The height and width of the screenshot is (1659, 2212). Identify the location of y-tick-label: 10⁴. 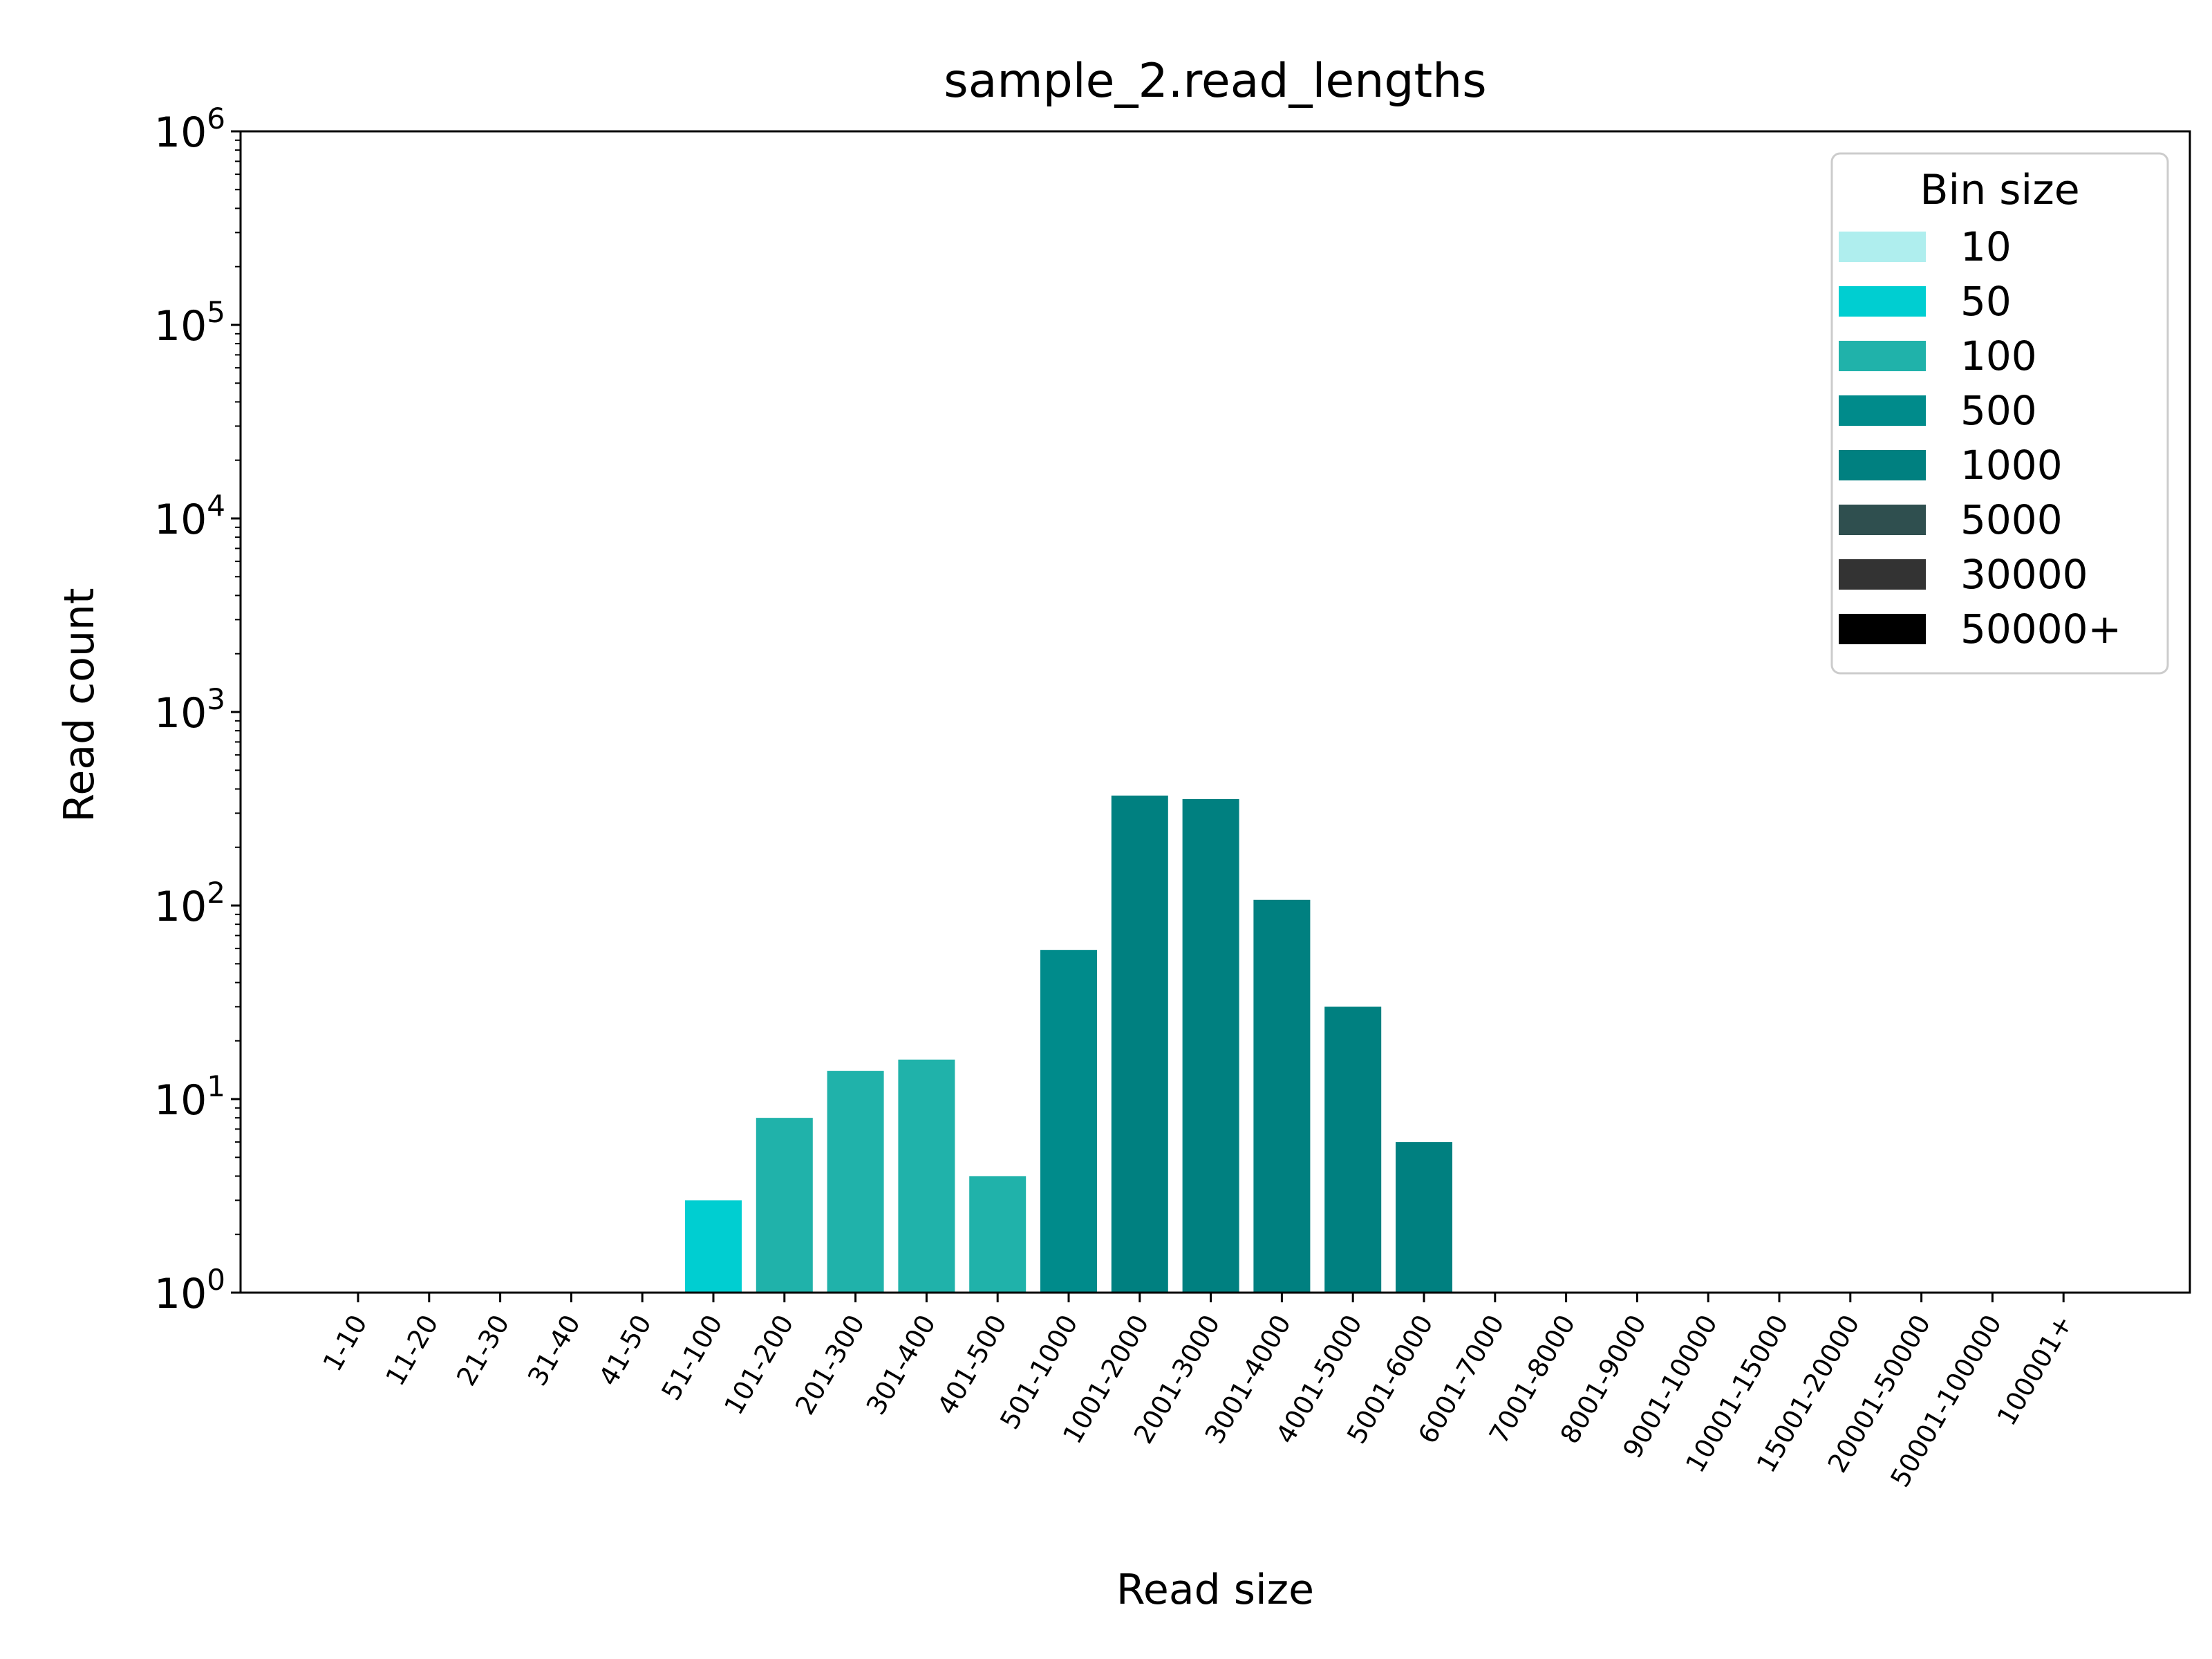
(190, 516).